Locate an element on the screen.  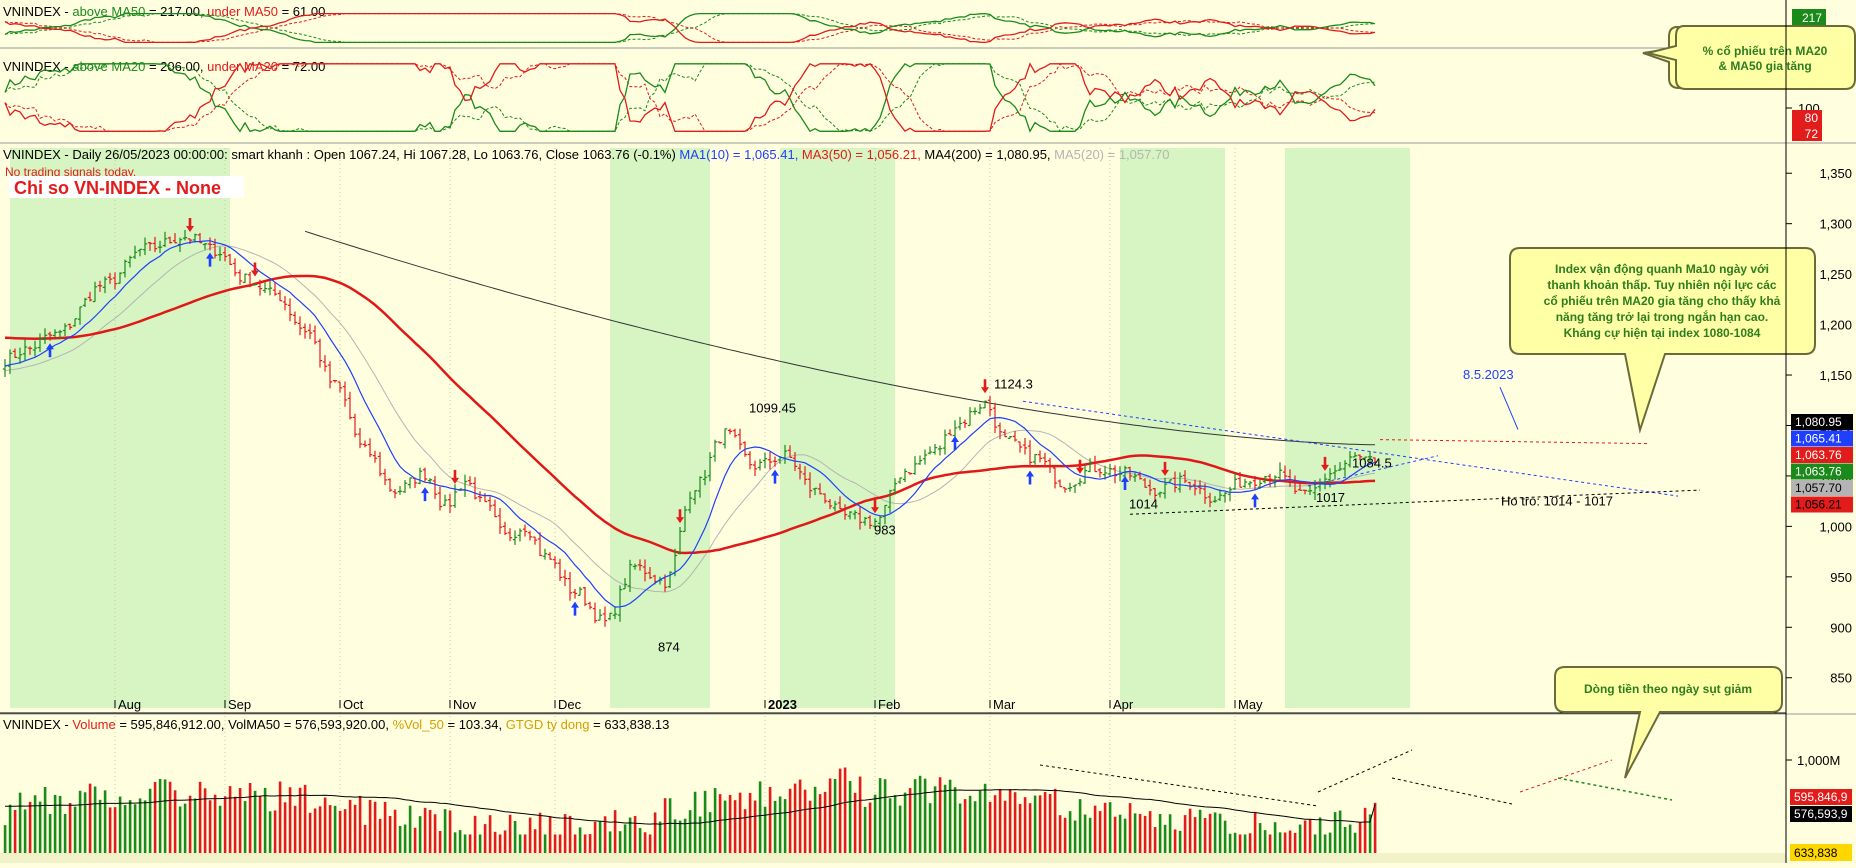
x-tick-label: Sep is located at coordinates (239, 704).